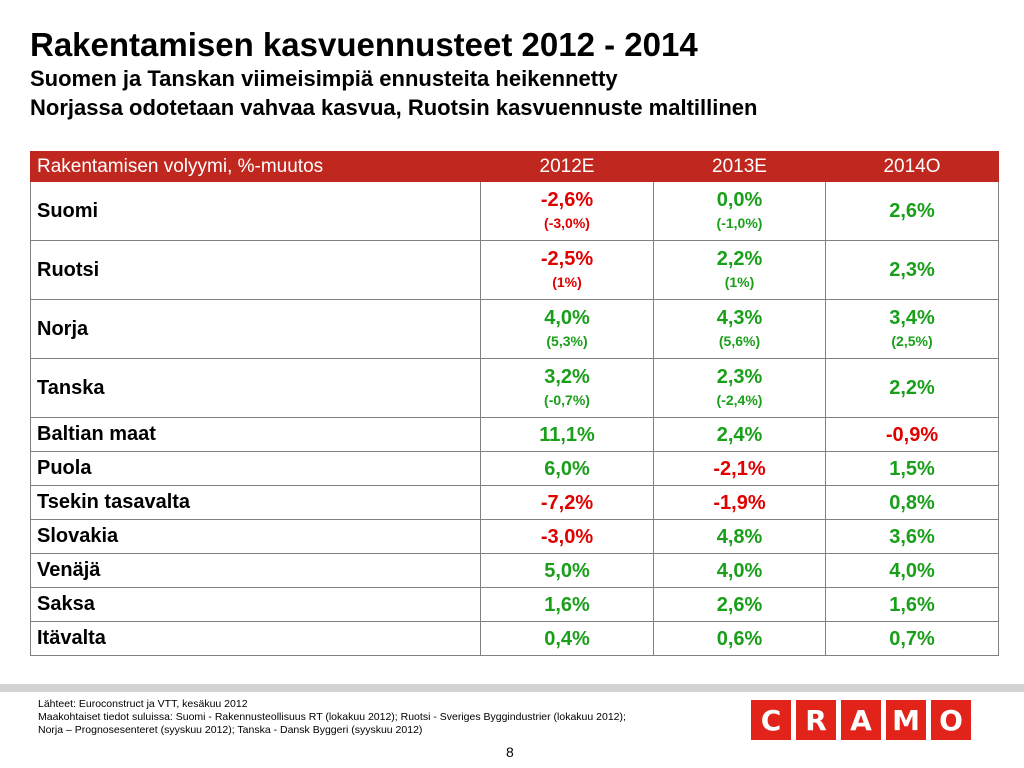  I want to click on forecast-value: -1,9%, so click(739, 502).